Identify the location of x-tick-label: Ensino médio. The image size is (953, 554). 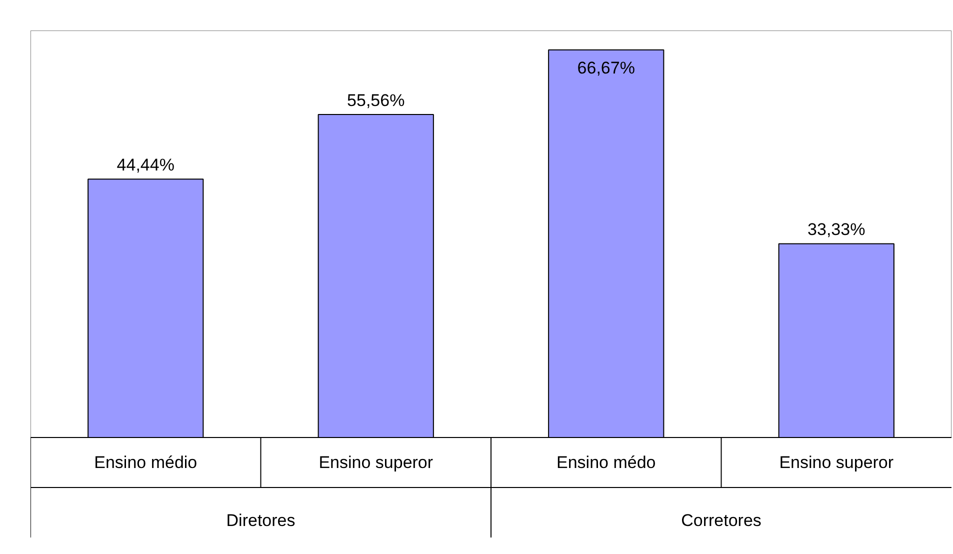
(146, 462).